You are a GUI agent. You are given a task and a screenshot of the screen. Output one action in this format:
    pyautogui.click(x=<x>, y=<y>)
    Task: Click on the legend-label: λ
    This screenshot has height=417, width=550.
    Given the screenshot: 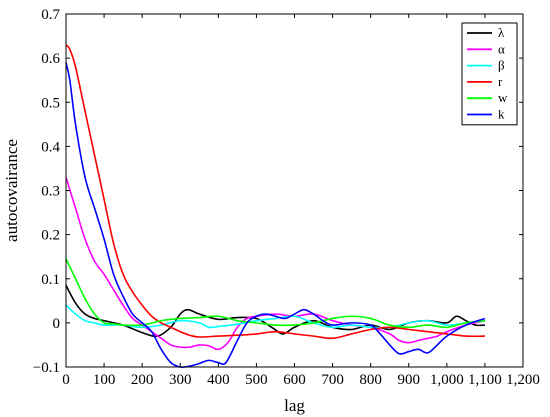 What is the action you would take?
    pyautogui.click(x=501, y=32)
    